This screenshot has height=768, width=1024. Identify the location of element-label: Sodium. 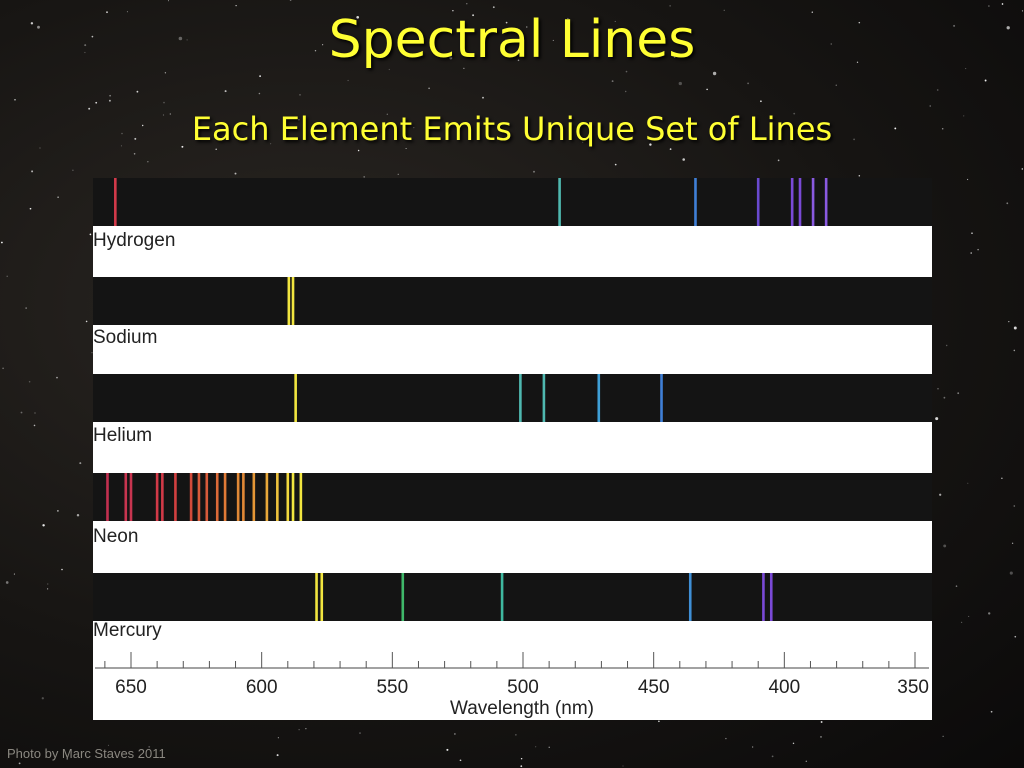
(125, 337).